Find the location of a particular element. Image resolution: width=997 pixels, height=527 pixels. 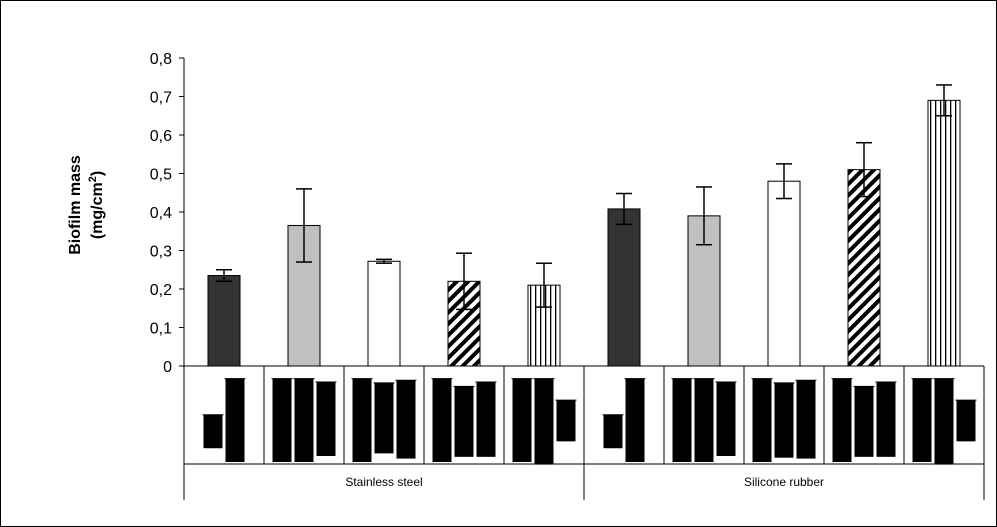

group-label: Silicone rubber is located at coordinates (784, 482).